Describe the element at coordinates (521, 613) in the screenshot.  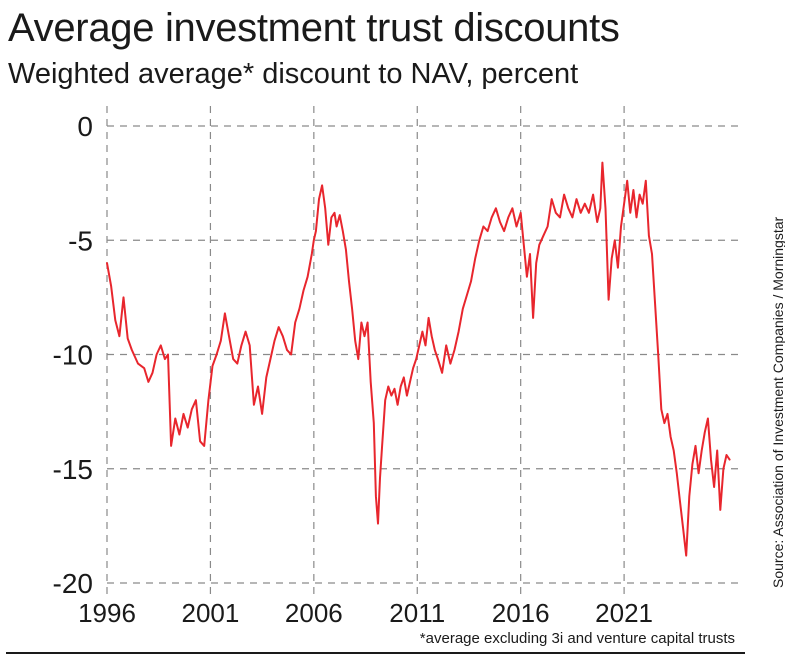
I see `x-tick-label: 2016` at that location.